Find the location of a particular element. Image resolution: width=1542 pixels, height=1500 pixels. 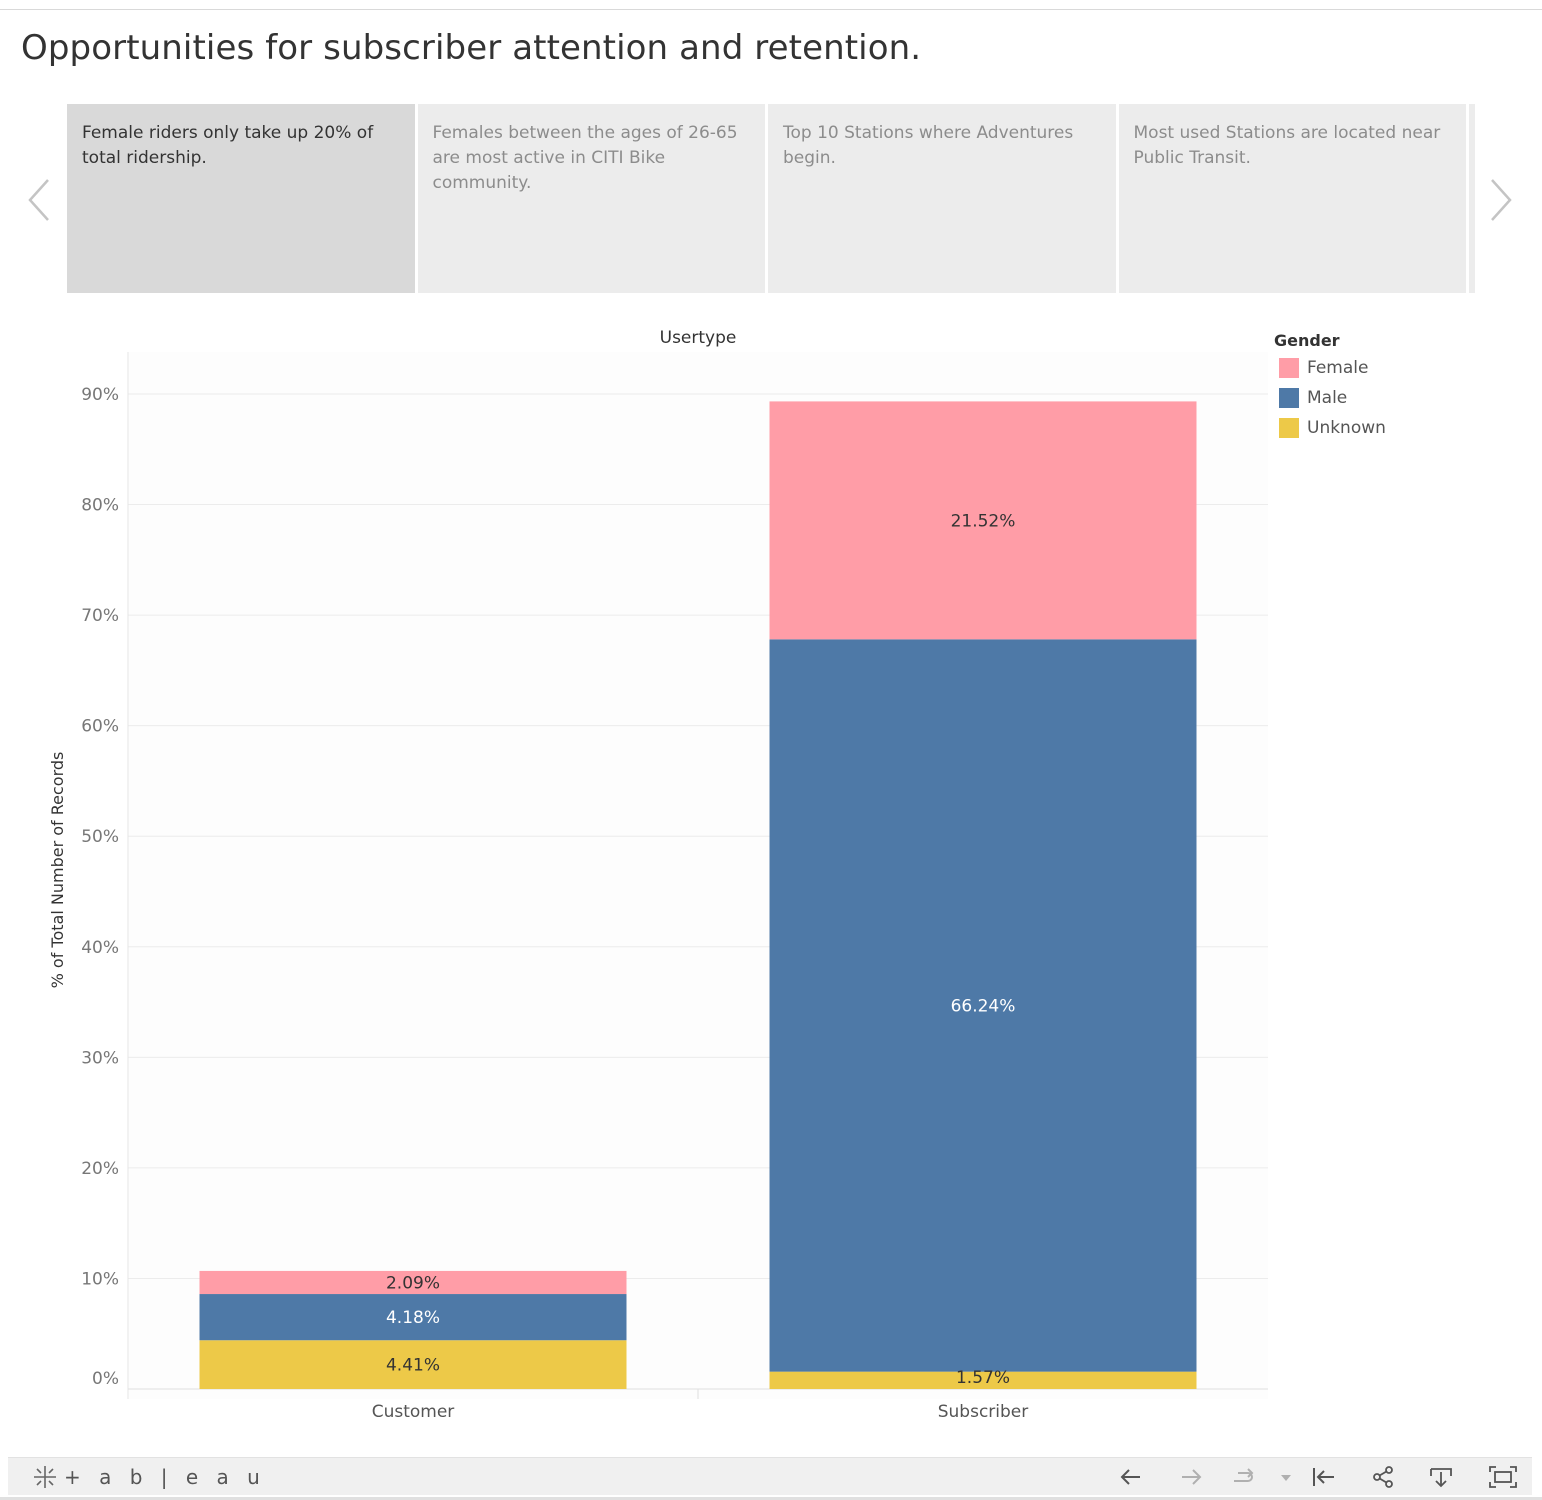

bar-segment-male-subscriber is located at coordinates (983, 1005).